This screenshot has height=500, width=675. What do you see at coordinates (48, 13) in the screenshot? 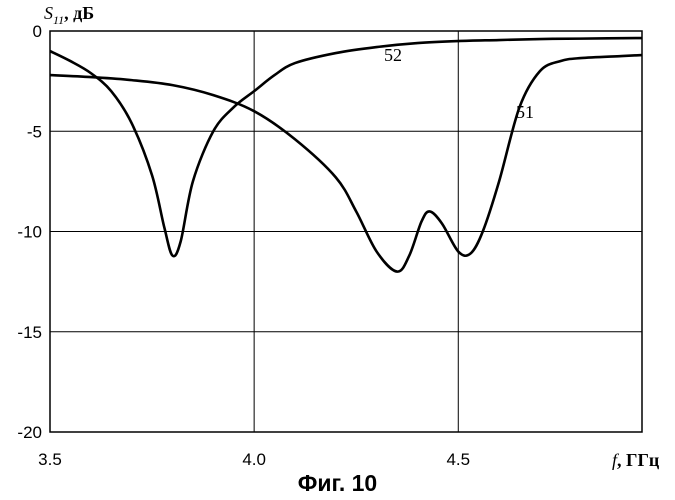
I see `y-axis-symbol: S` at bounding box center [48, 13].